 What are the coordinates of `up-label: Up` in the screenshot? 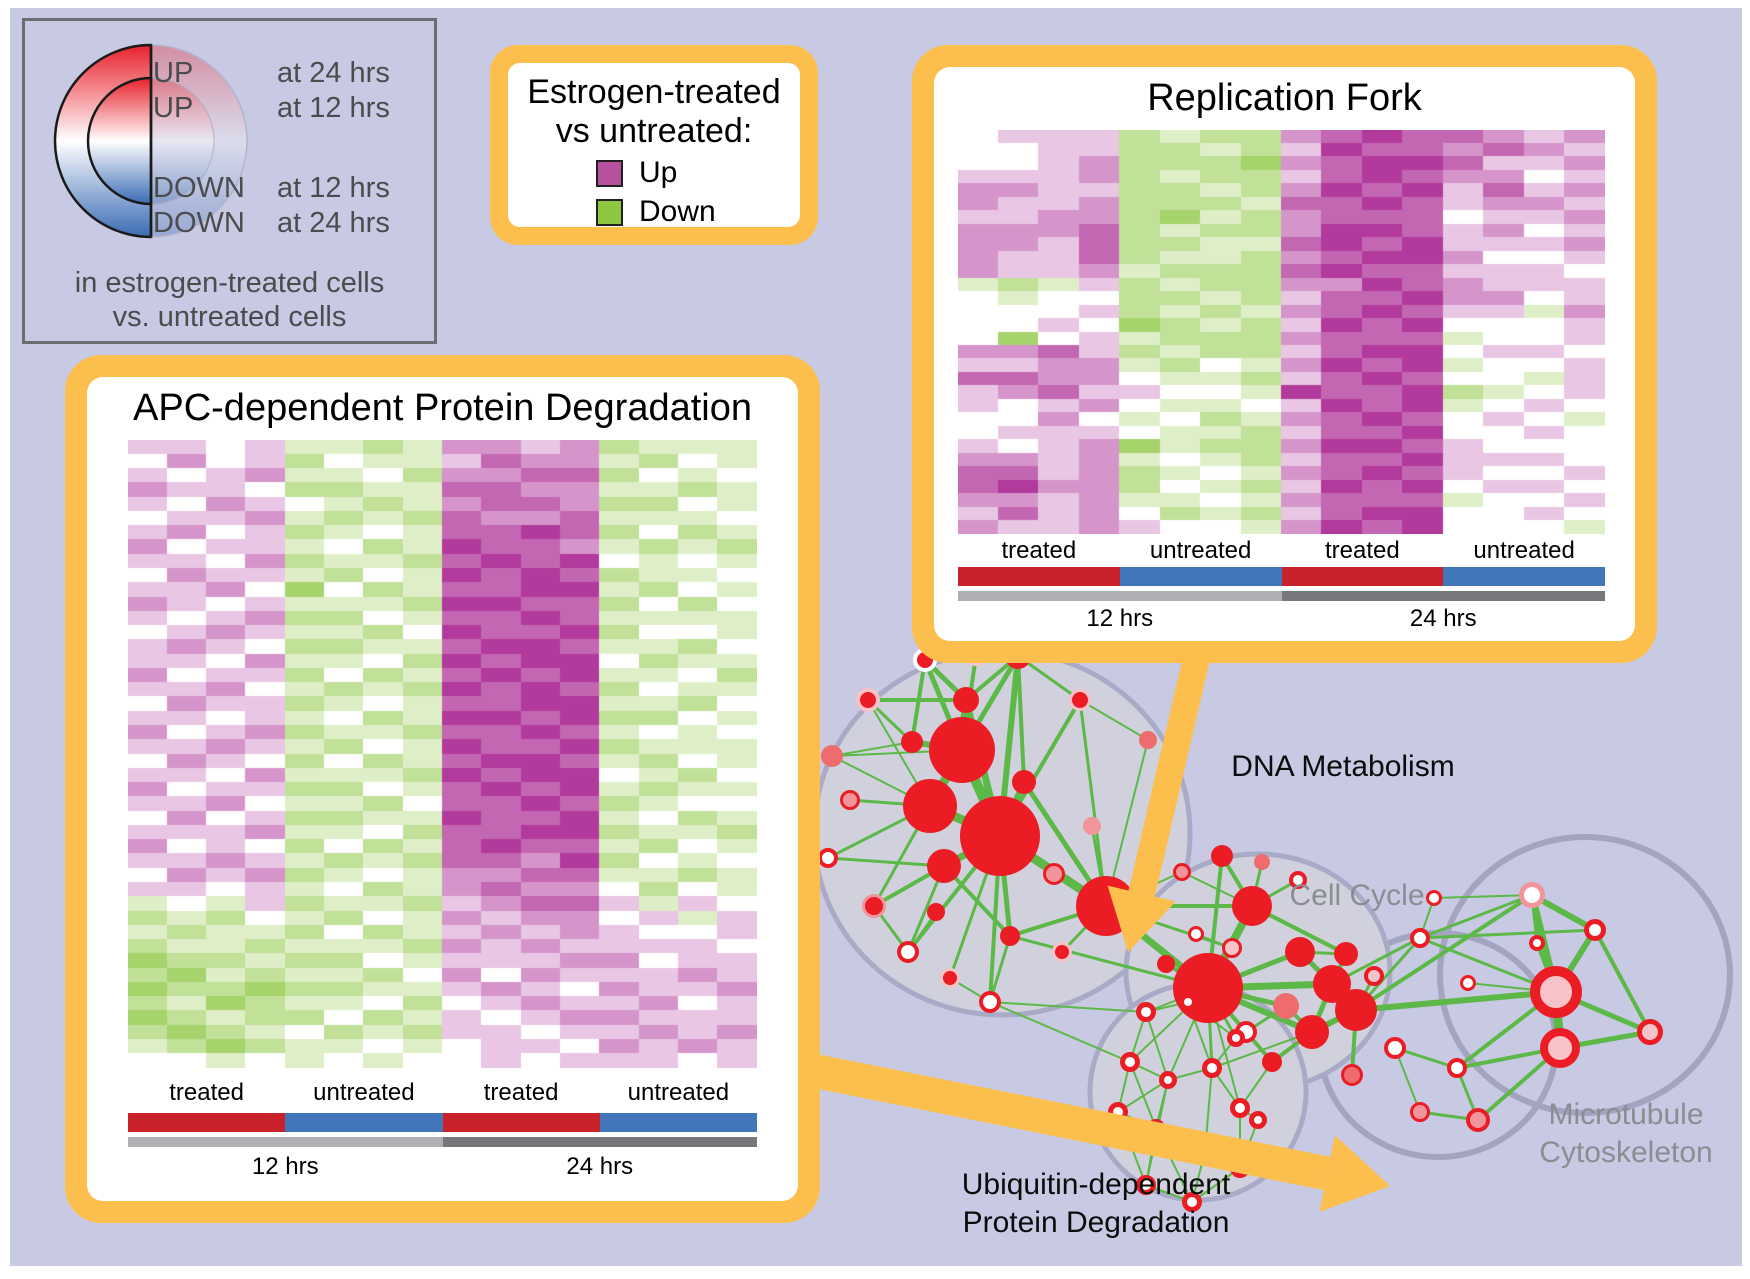 It's located at (658, 172).